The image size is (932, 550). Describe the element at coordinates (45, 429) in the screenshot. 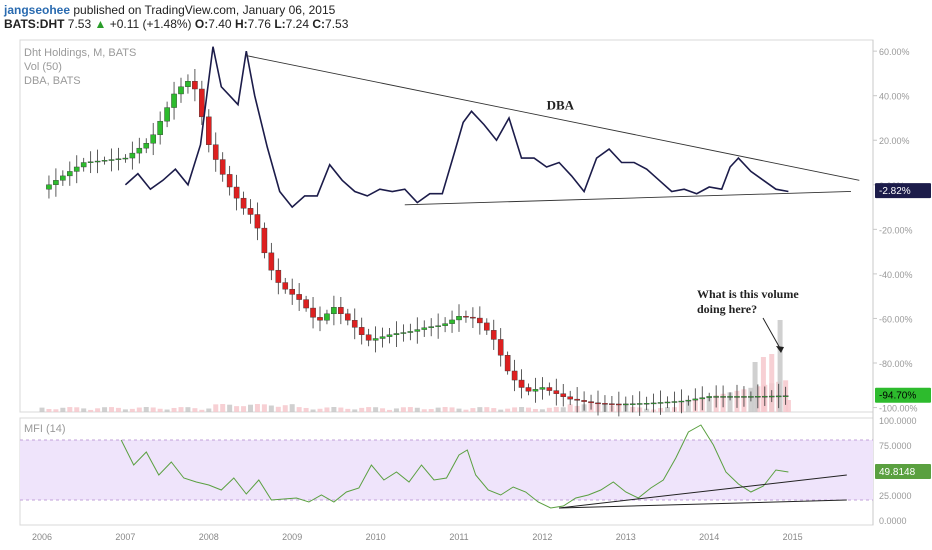

I see `legend-mfi: MFI (14)` at that location.